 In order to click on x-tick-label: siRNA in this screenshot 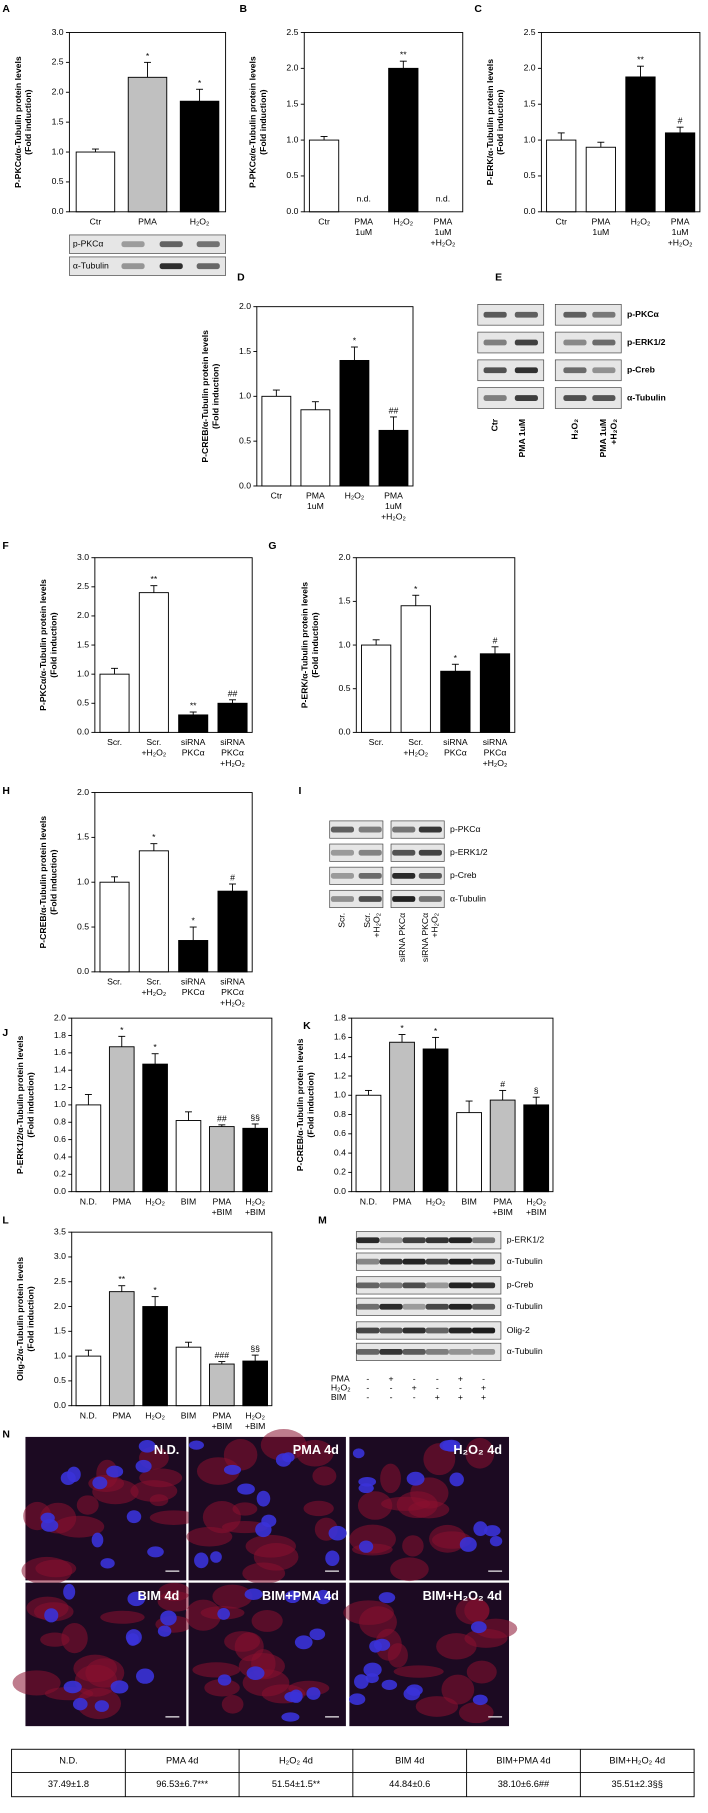, I will do `click(193, 982)`.